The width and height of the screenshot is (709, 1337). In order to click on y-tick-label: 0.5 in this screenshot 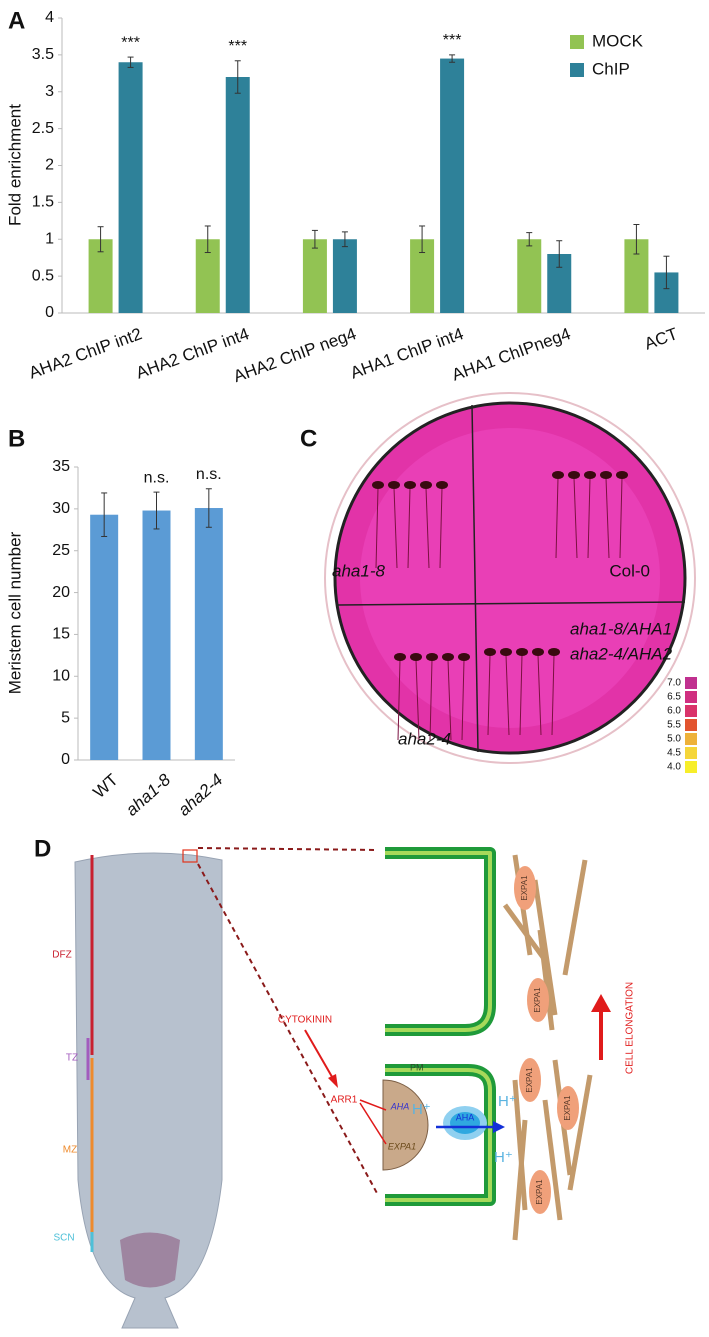, I will do `click(43, 275)`.